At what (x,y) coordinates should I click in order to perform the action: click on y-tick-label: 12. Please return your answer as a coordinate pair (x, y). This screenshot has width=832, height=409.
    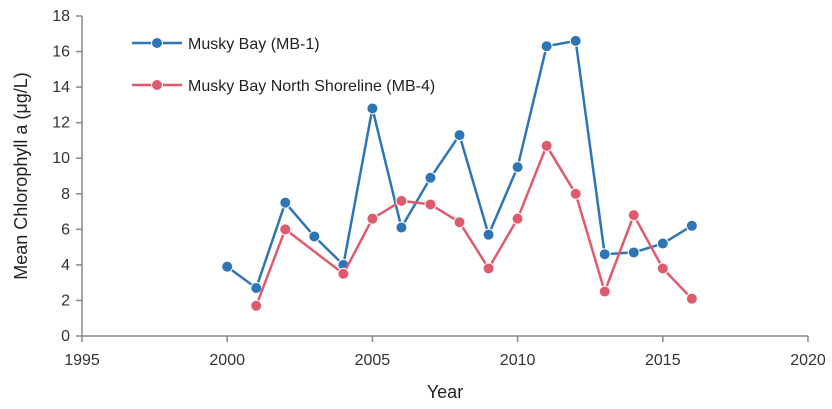
    Looking at the image, I should click on (61, 123).